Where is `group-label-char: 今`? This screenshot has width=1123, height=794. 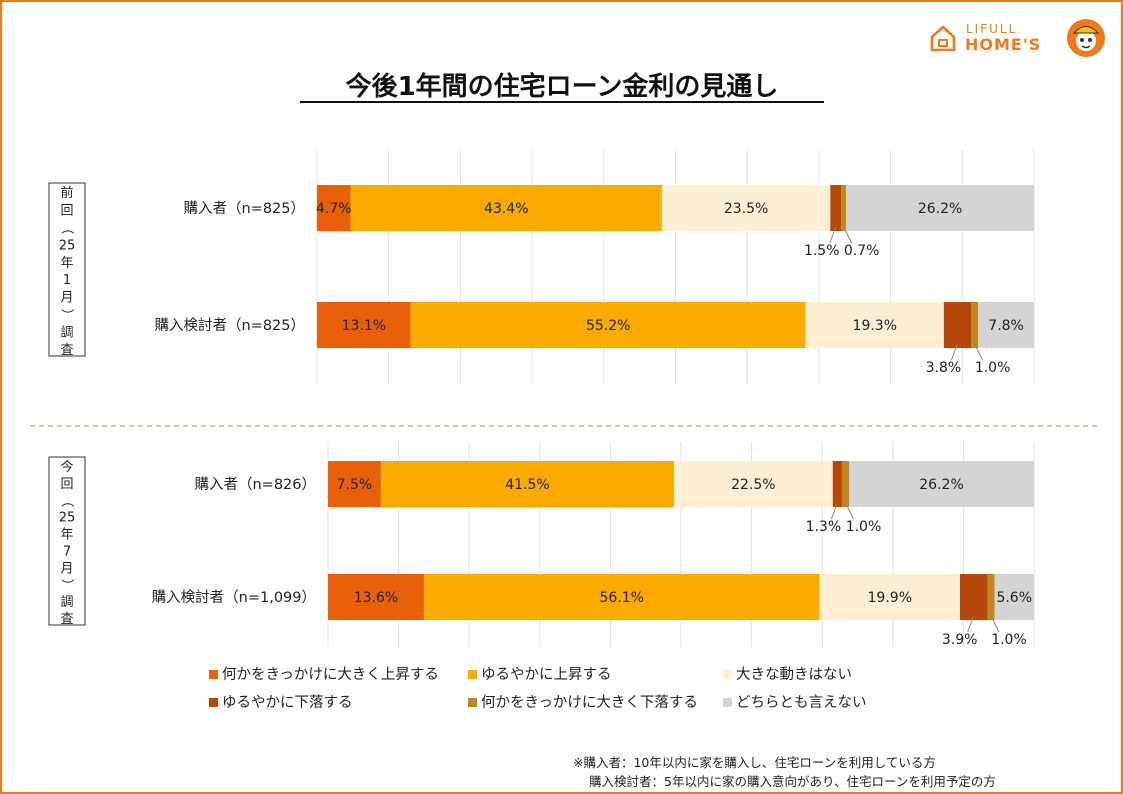
group-label-char: 今 is located at coordinates (66, 467).